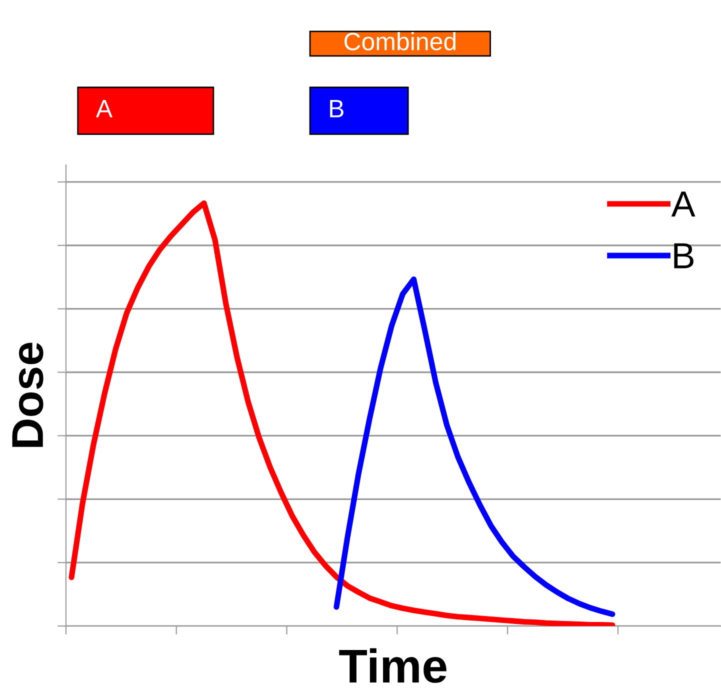 This screenshot has width=721, height=699. What do you see at coordinates (392, 665) in the screenshot?
I see `x-axis-title: Time` at bounding box center [392, 665].